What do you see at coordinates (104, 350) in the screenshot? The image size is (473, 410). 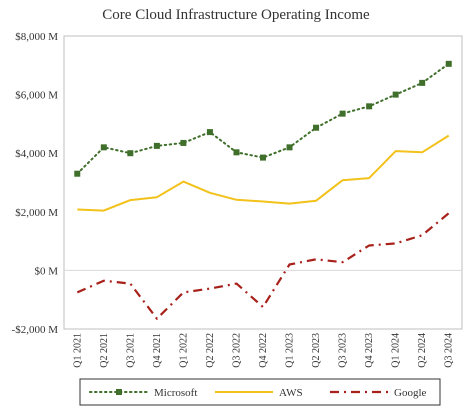 I see `x-tick-label: Q2 2021` at bounding box center [104, 350].